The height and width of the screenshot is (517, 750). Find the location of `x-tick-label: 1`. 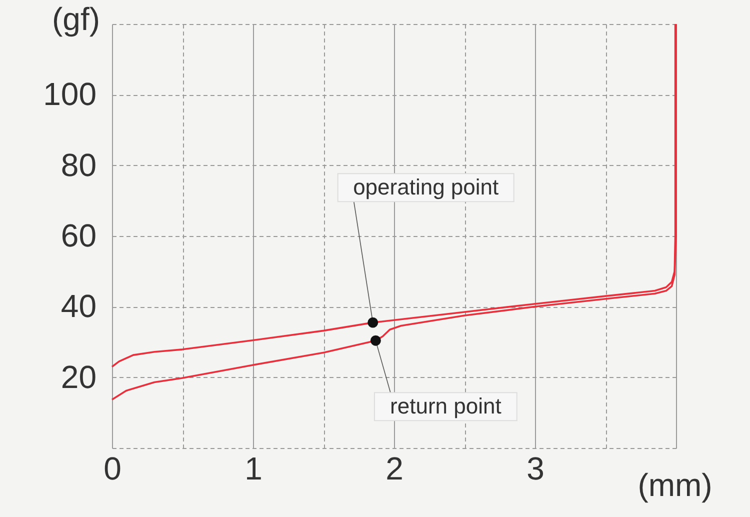

x-tick-label: 1 is located at coordinates (253, 468).